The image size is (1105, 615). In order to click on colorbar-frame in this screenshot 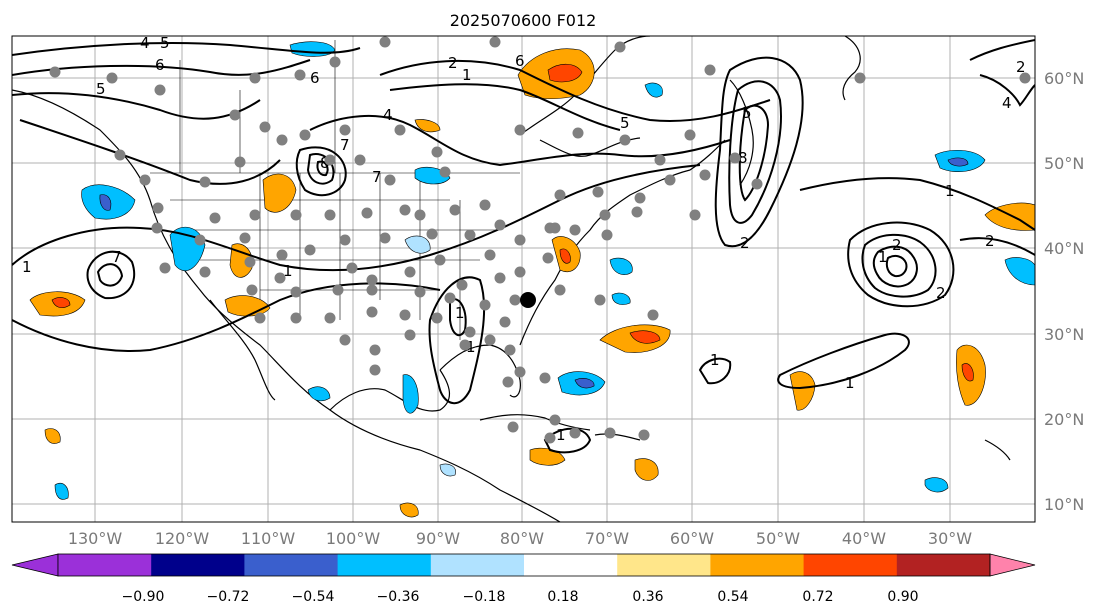, I will do `click(524, 565)`.